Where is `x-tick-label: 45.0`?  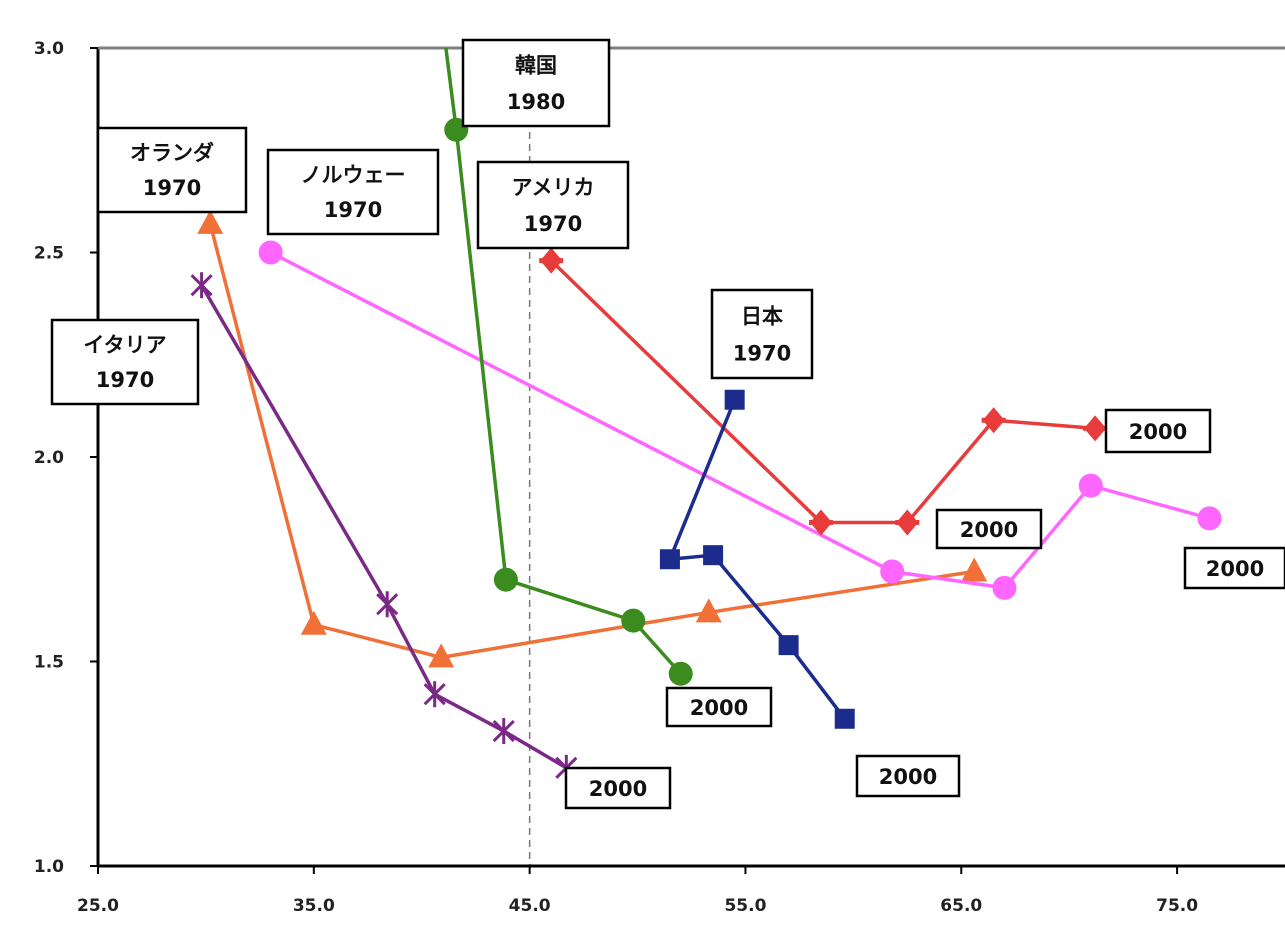 x-tick-label: 45.0 is located at coordinates (530, 906).